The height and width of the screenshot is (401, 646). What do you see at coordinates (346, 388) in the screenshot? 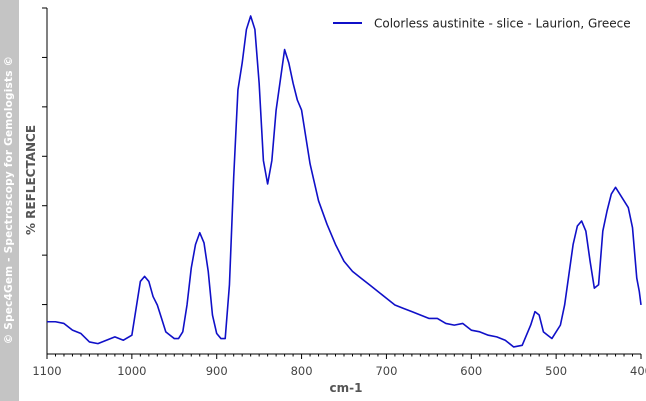
I see `x-axis-label: cm-1` at bounding box center [346, 388].